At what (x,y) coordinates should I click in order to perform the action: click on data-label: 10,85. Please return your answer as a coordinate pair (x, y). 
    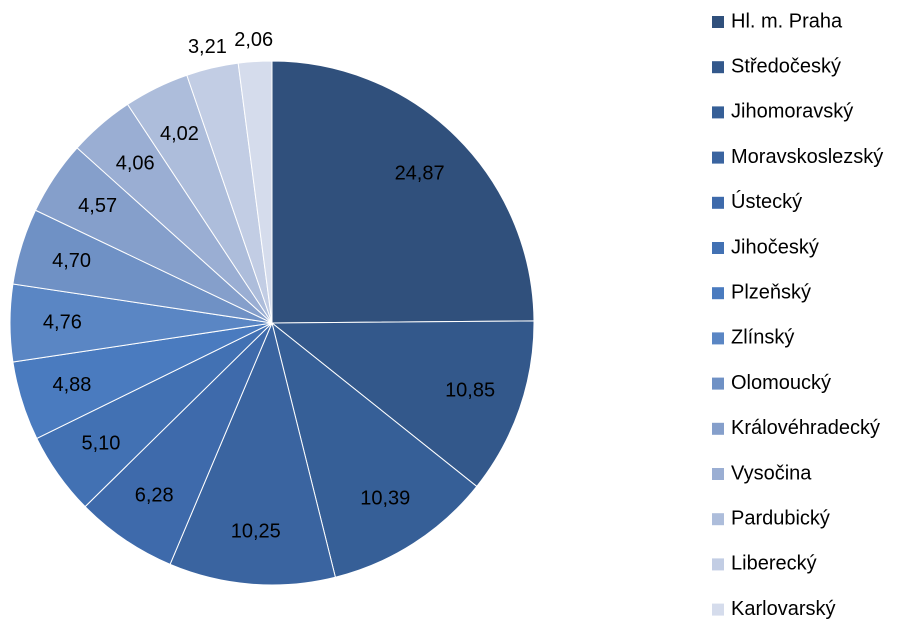
    Looking at the image, I should click on (470, 391).